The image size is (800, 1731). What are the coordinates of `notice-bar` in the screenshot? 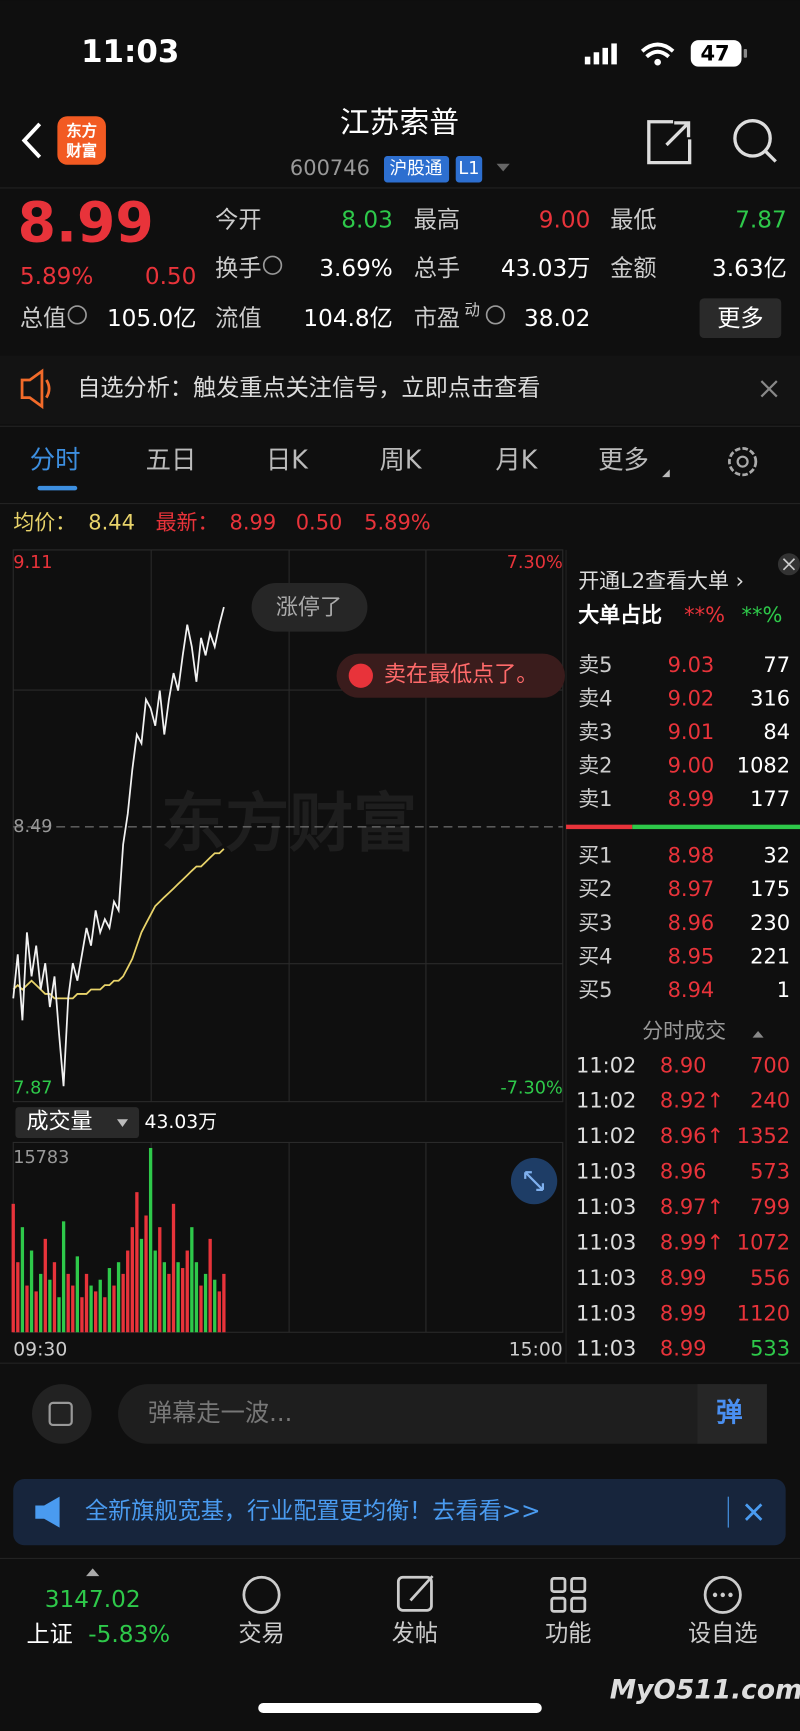 It's located at (400, 390).